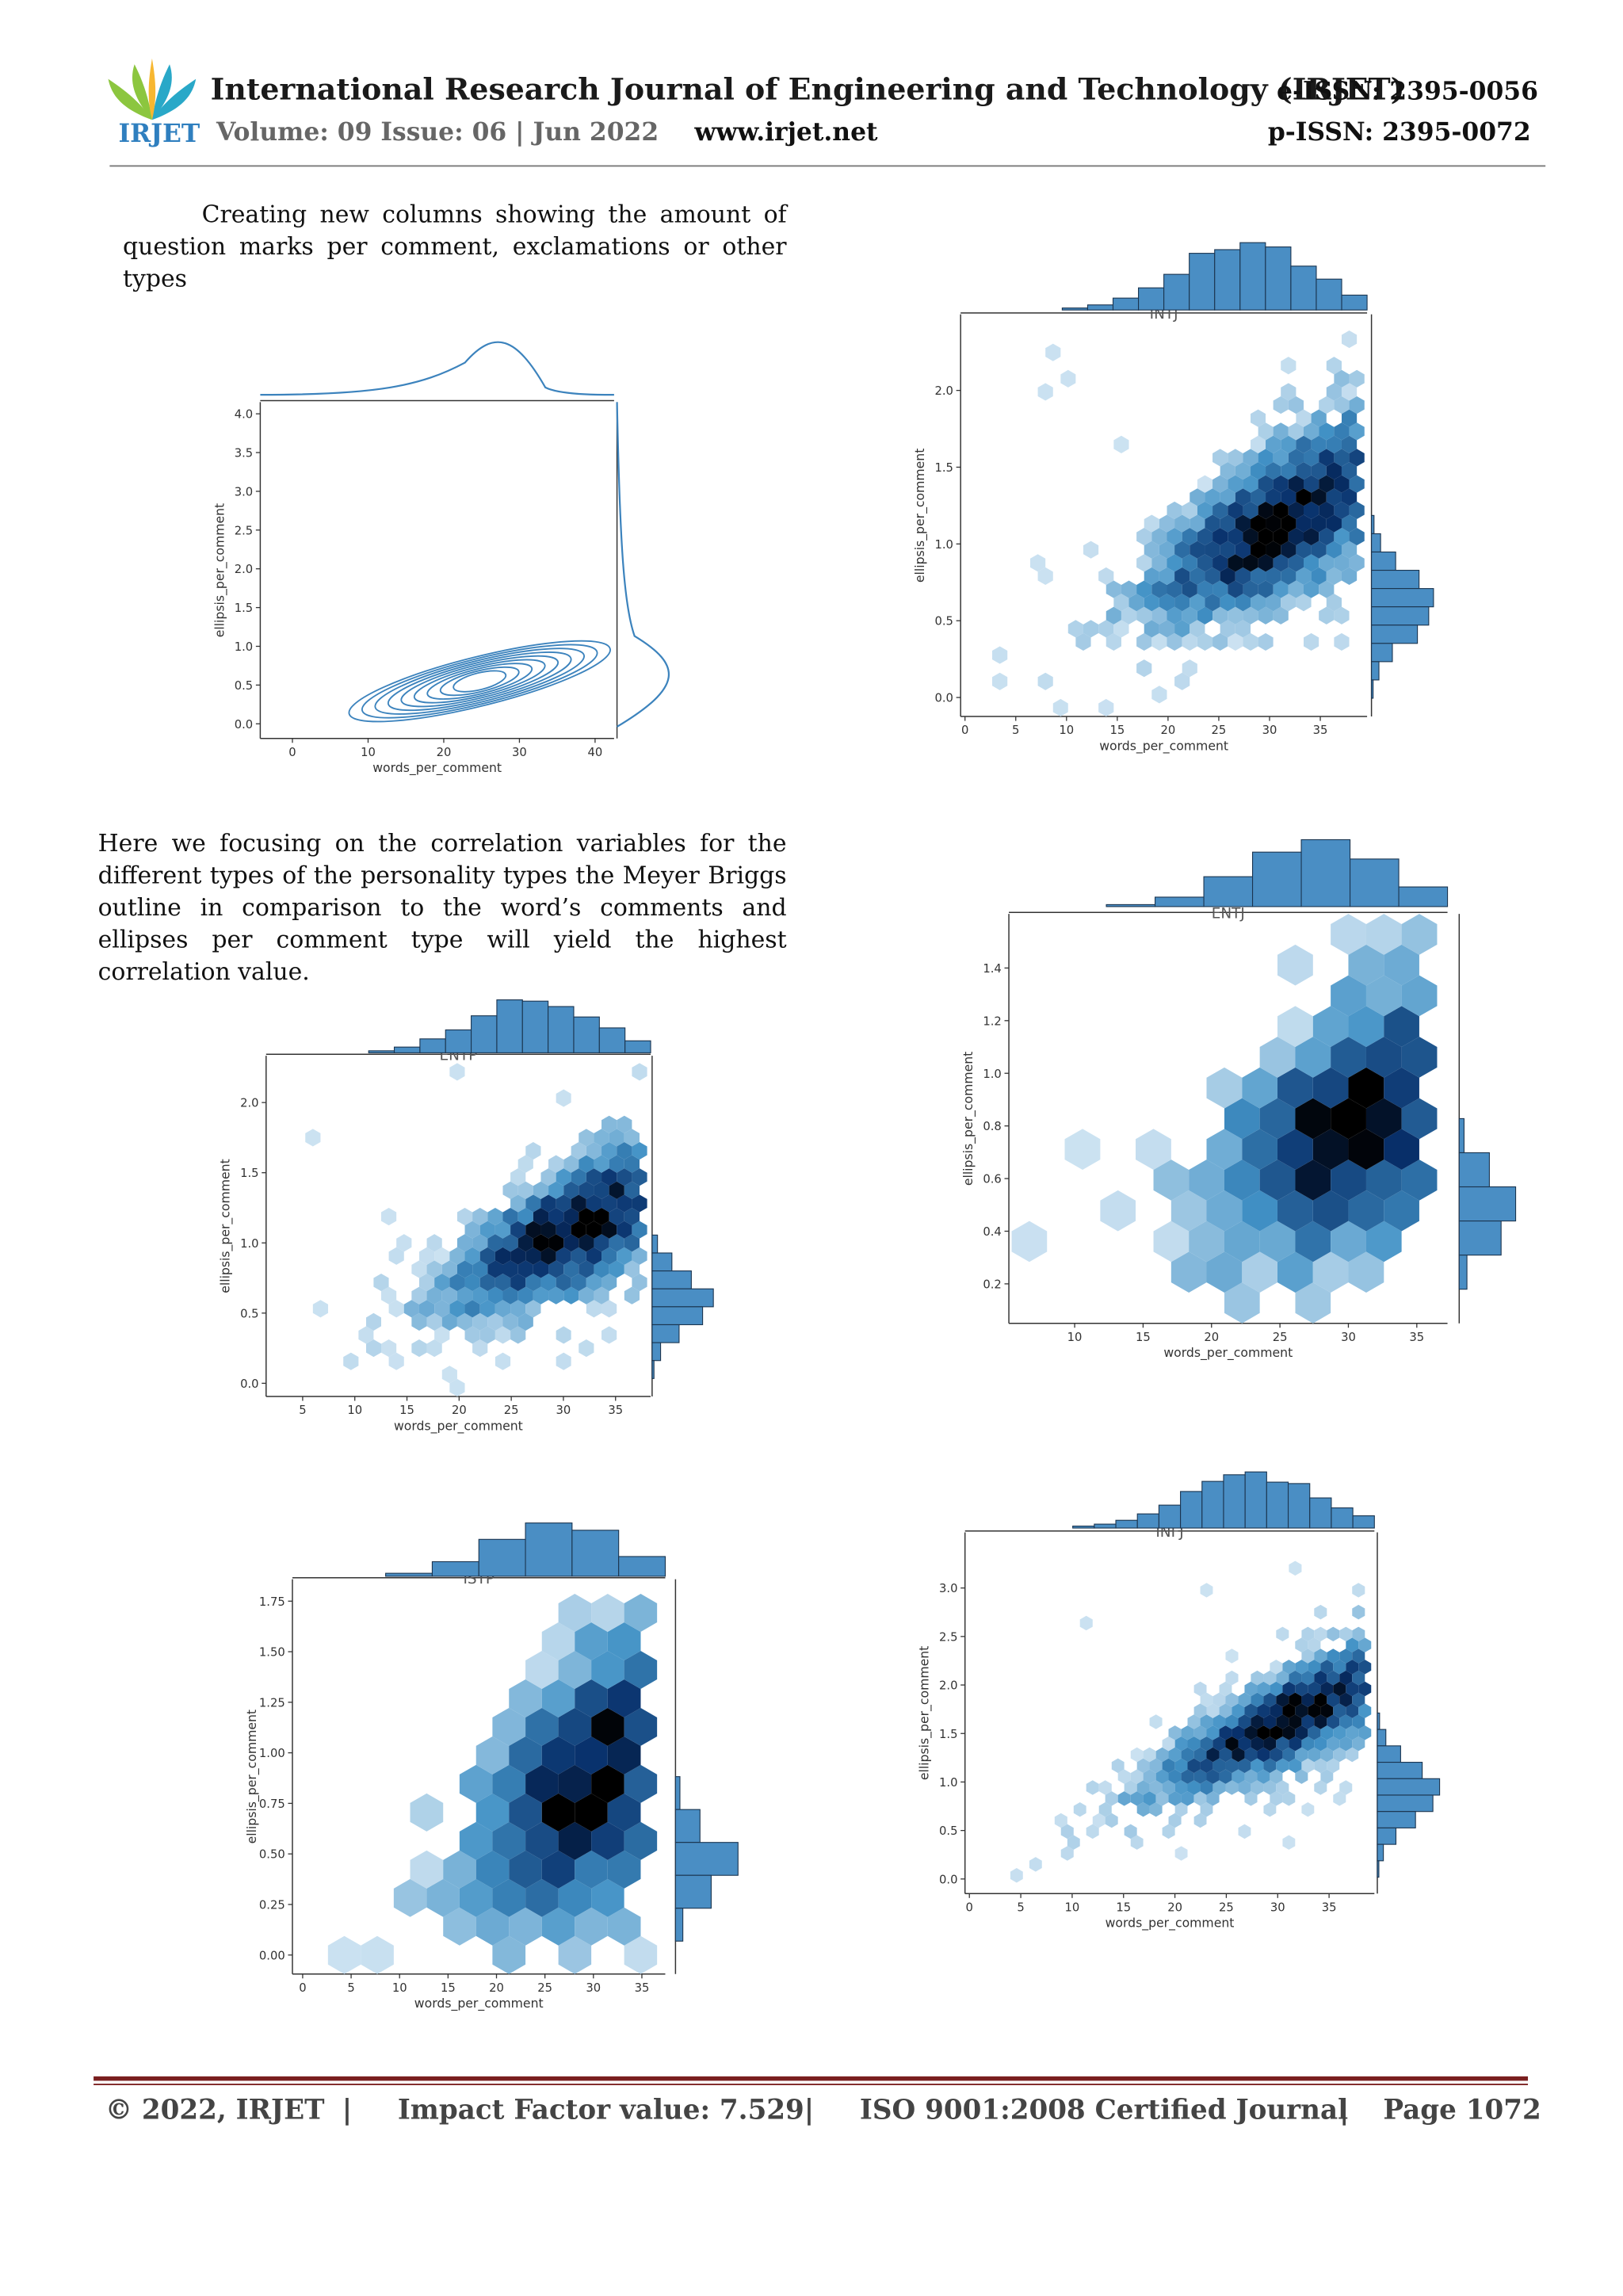 This screenshot has height=2296, width=1623. What do you see at coordinates (272, 1804) in the screenshot?
I see `y-tick-label: 0.75` at bounding box center [272, 1804].